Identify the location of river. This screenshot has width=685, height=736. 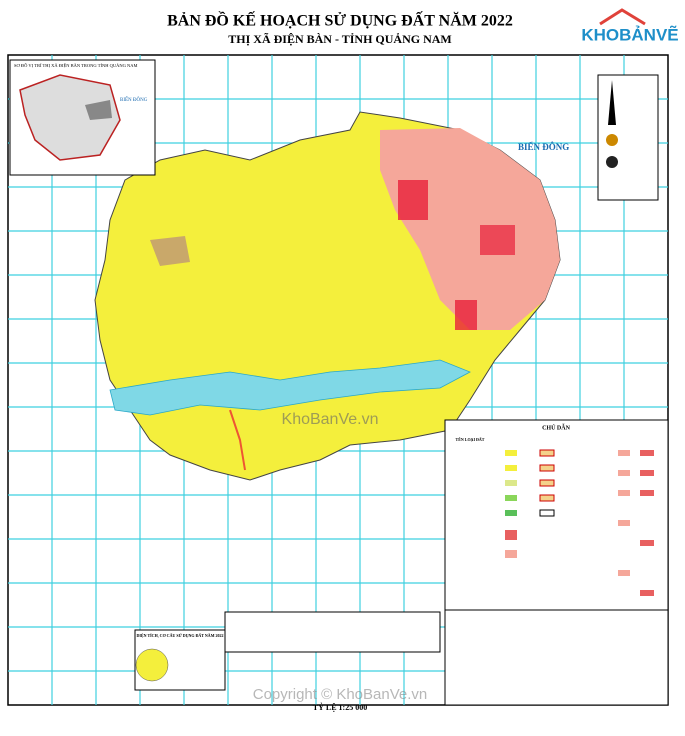
(290, 387).